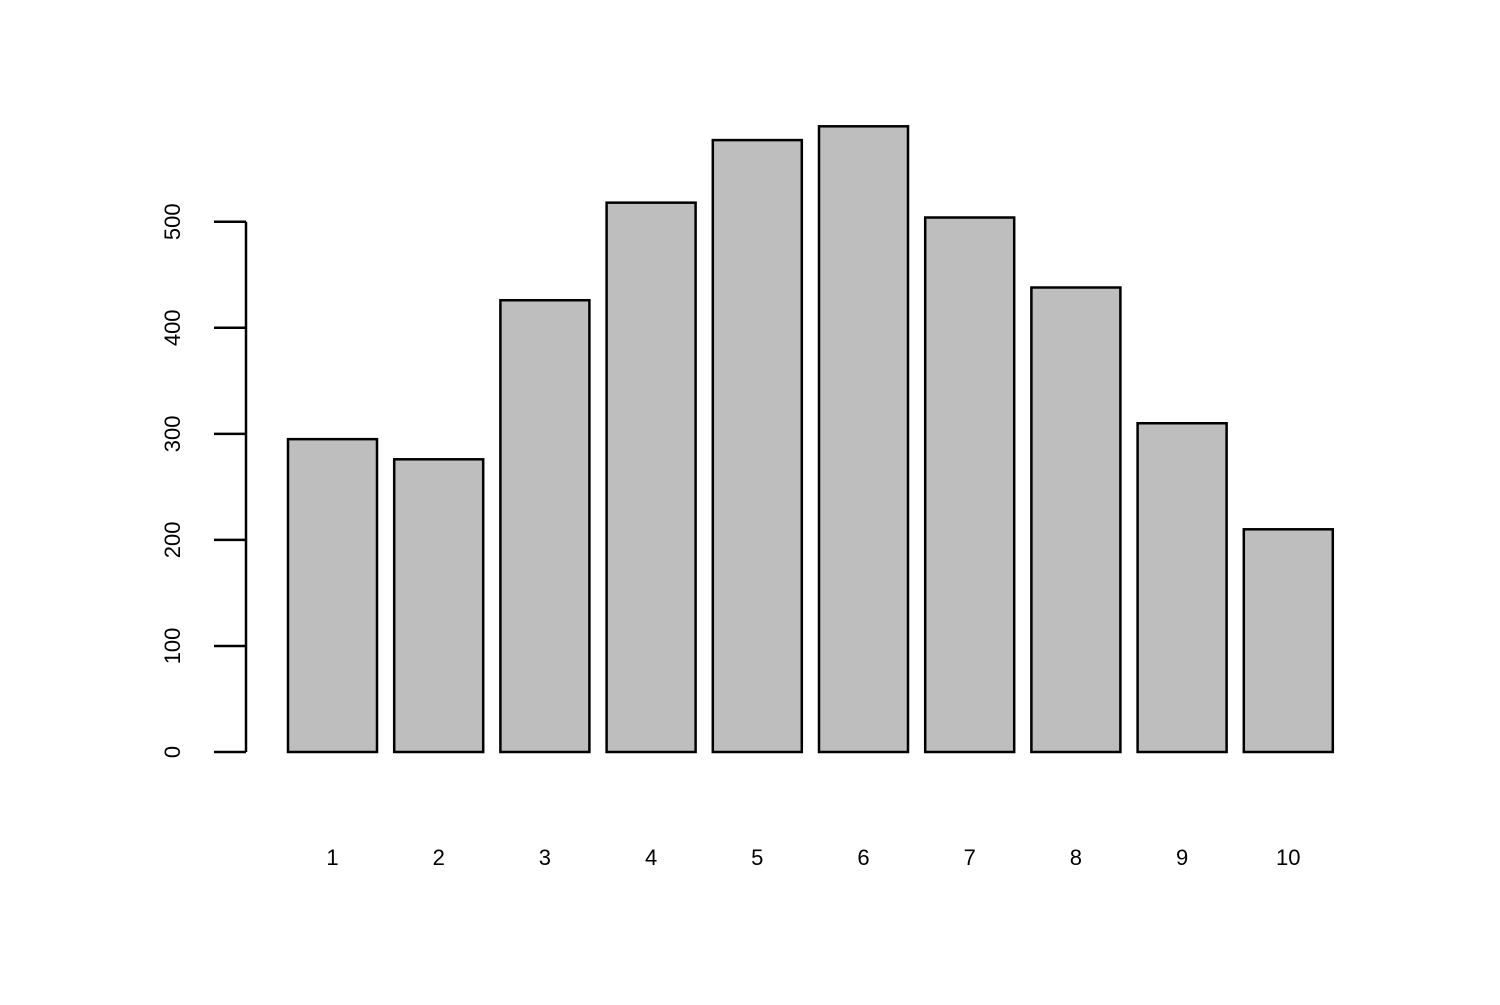  Describe the element at coordinates (172, 433) in the screenshot. I see `y-tick-label: 300` at that location.